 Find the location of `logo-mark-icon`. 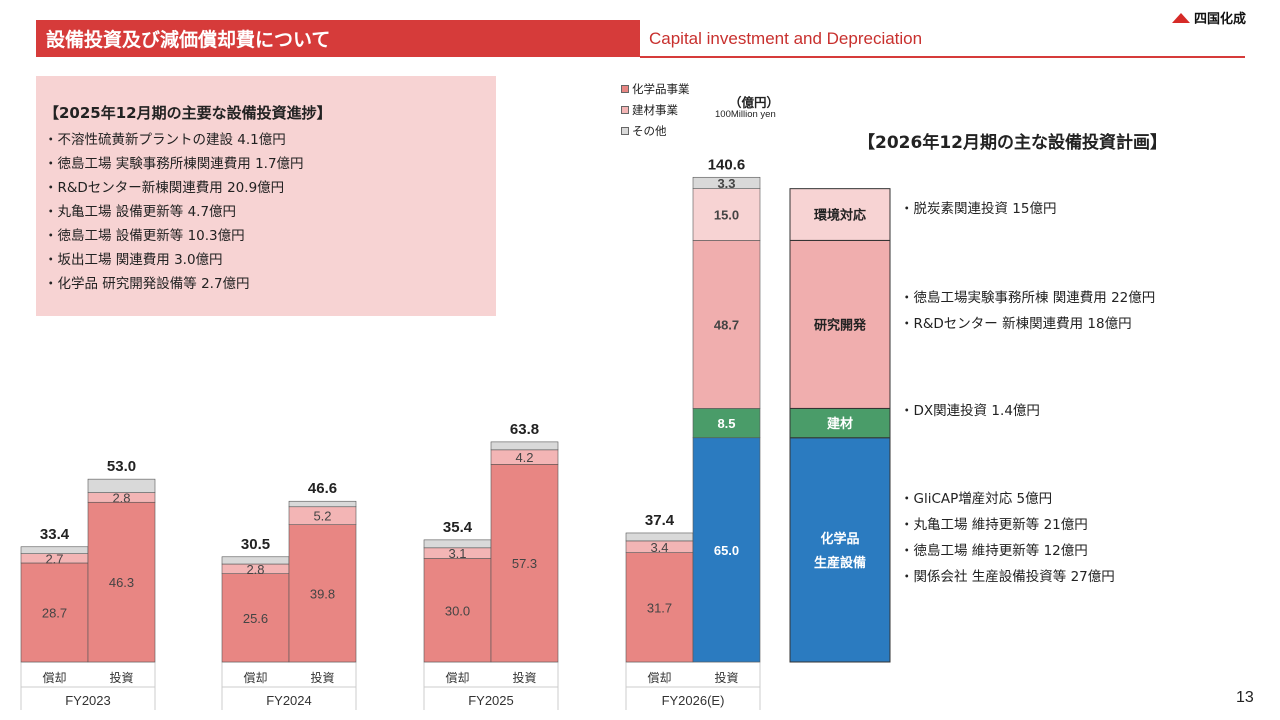

logo-mark-icon is located at coordinates (1181, 17).